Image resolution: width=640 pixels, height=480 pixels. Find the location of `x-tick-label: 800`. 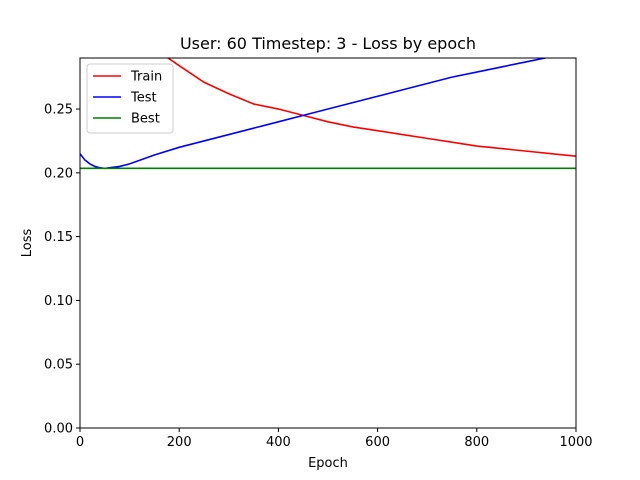

x-tick-label: 800 is located at coordinates (476, 442).